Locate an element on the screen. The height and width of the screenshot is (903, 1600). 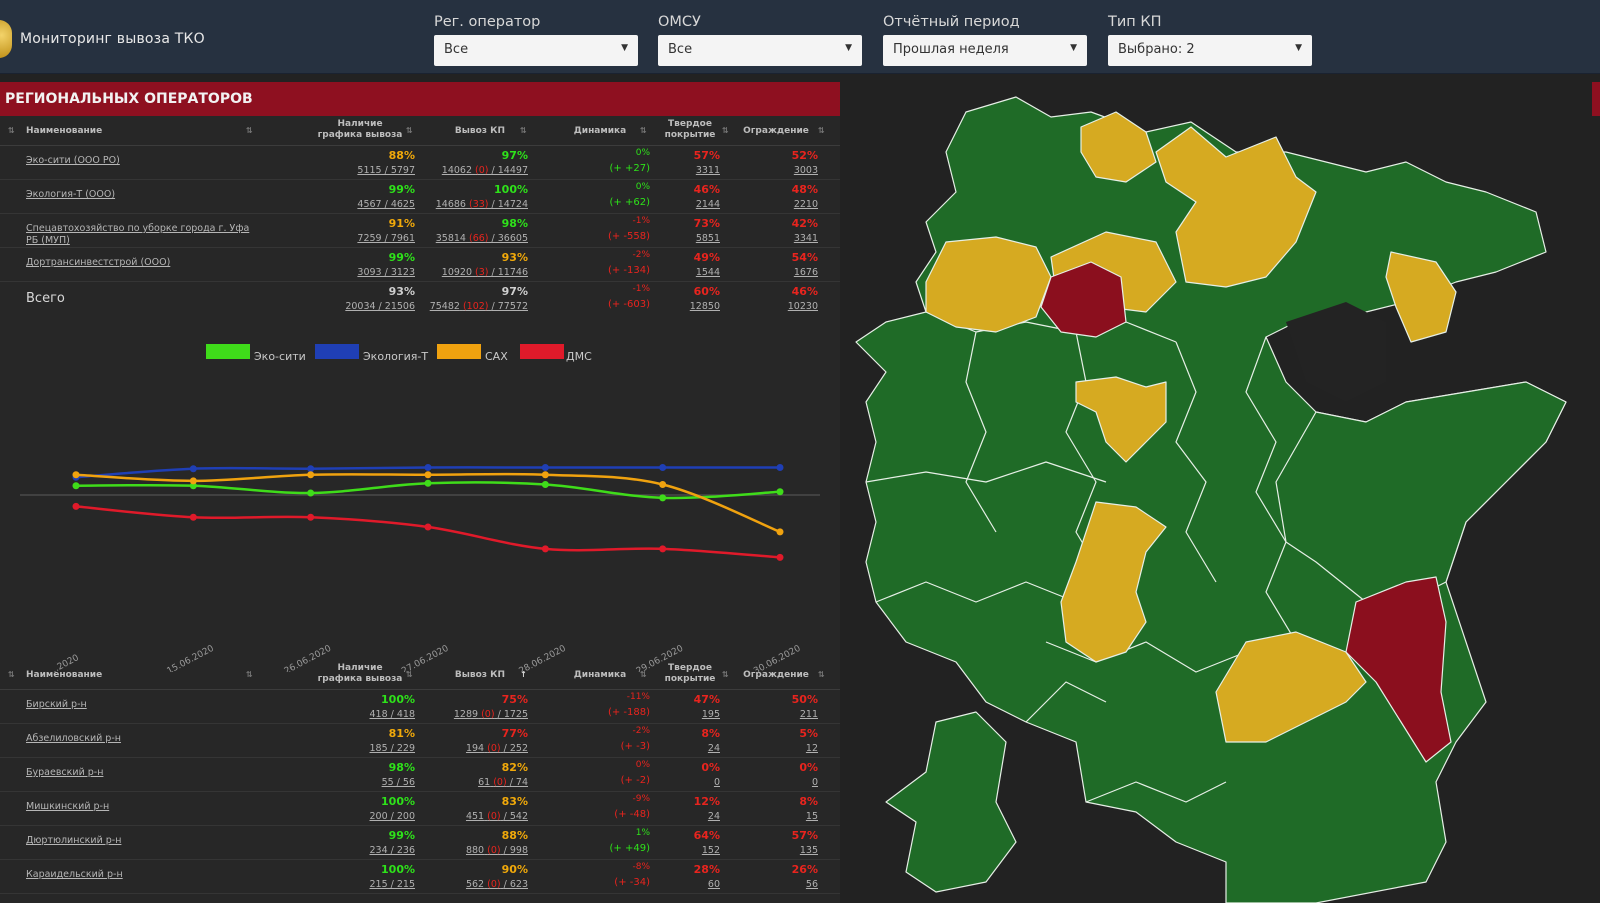
sort-asc-icon: ↑ is located at coordinates (523, 674).